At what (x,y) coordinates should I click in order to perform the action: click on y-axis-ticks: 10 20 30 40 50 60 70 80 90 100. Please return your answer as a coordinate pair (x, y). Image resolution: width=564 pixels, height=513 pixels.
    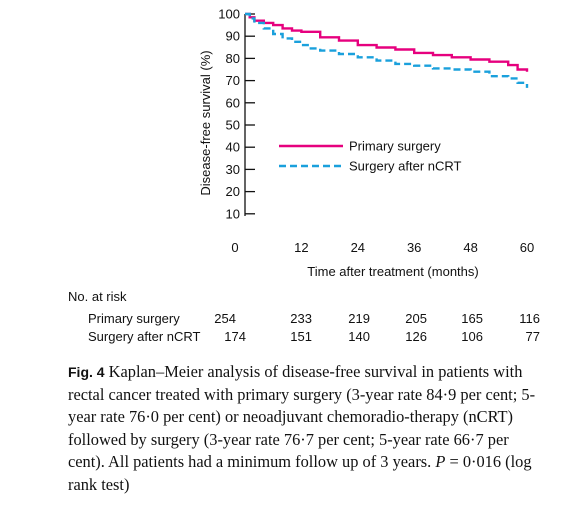
    Looking at the image, I should click on (236, 114).